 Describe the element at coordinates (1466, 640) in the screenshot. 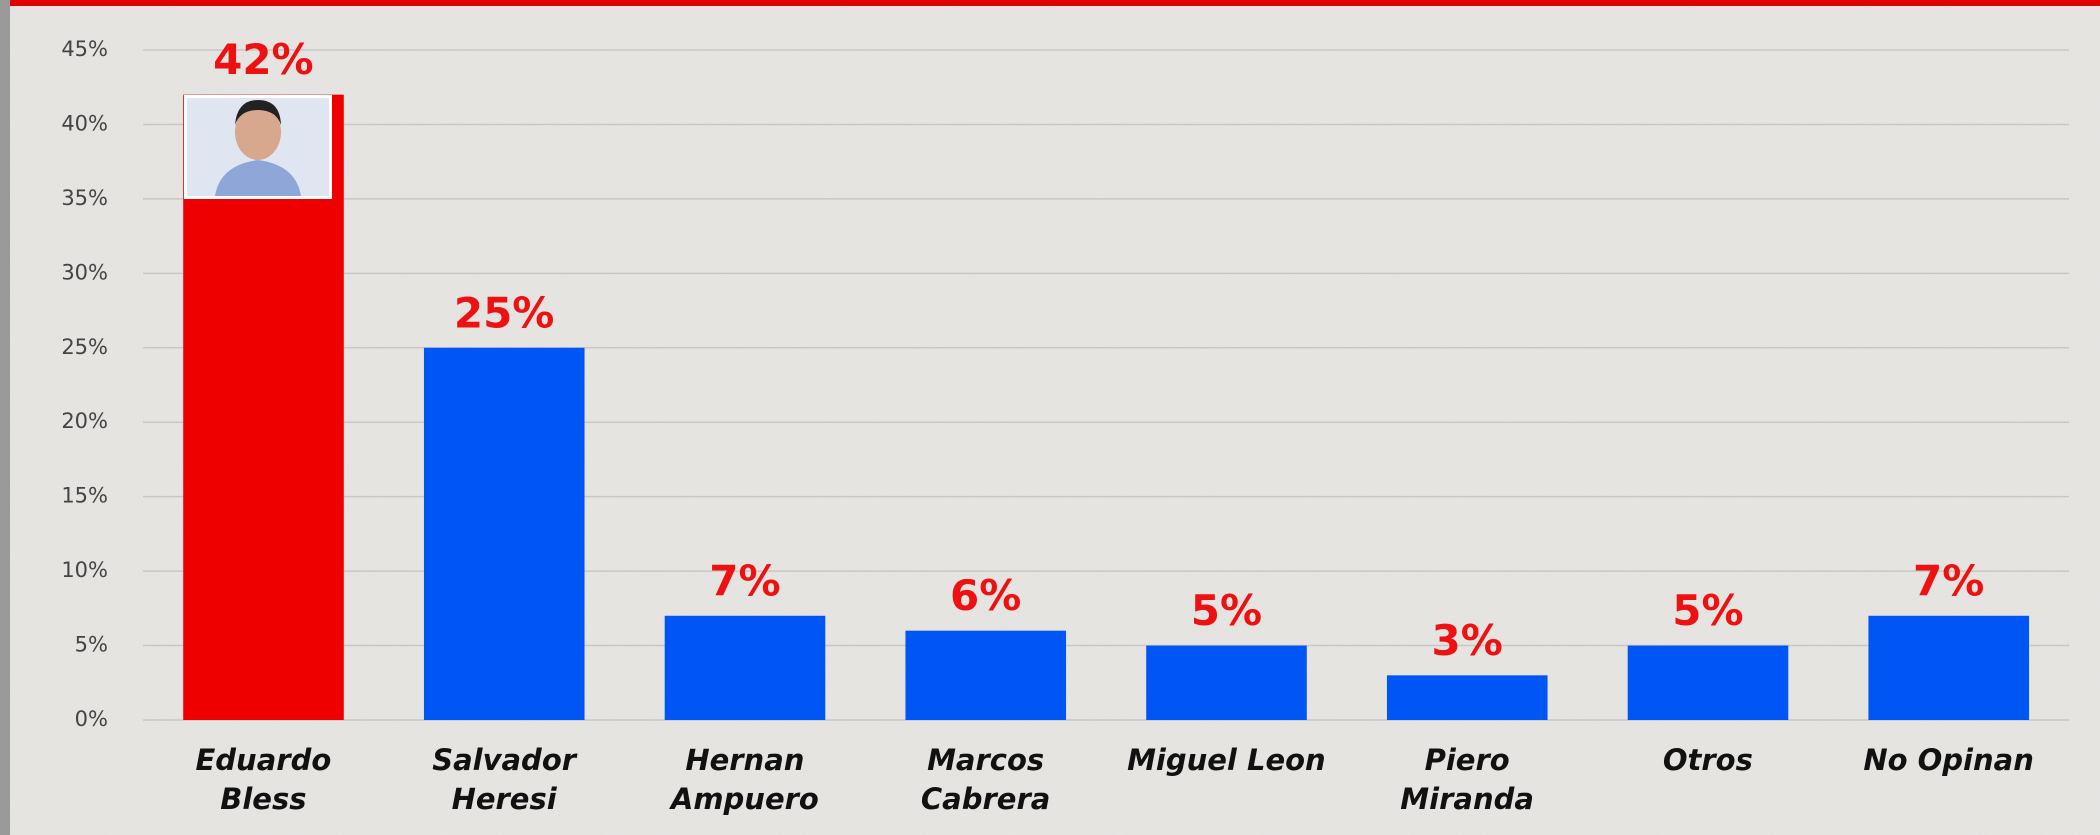

I see `value-label: 3%` at that location.